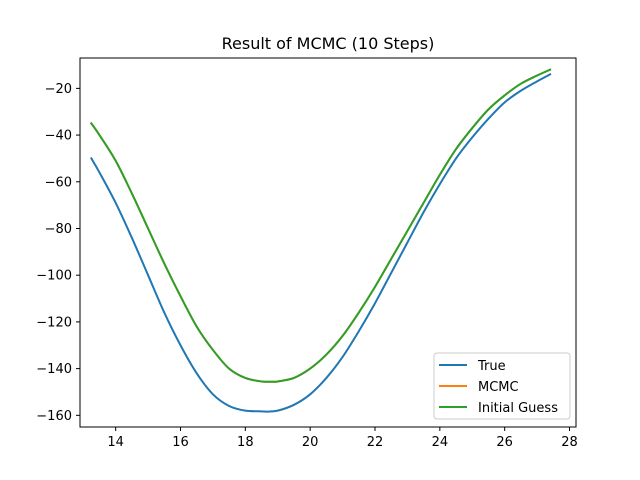 The image size is (640, 480). Describe the element at coordinates (58, 229) in the screenshot. I see `y-tick-label: −80` at that location.